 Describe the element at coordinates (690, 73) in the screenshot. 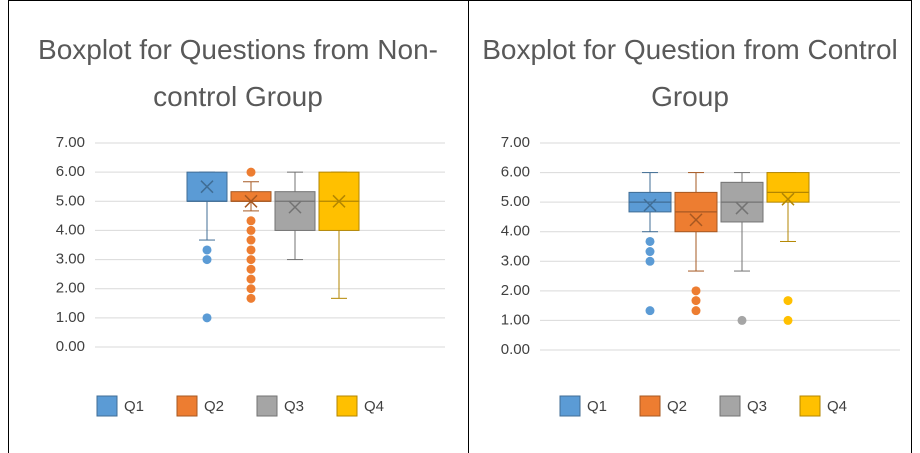

I see `chart-title: Boxplot for Question from Control Group` at that location.